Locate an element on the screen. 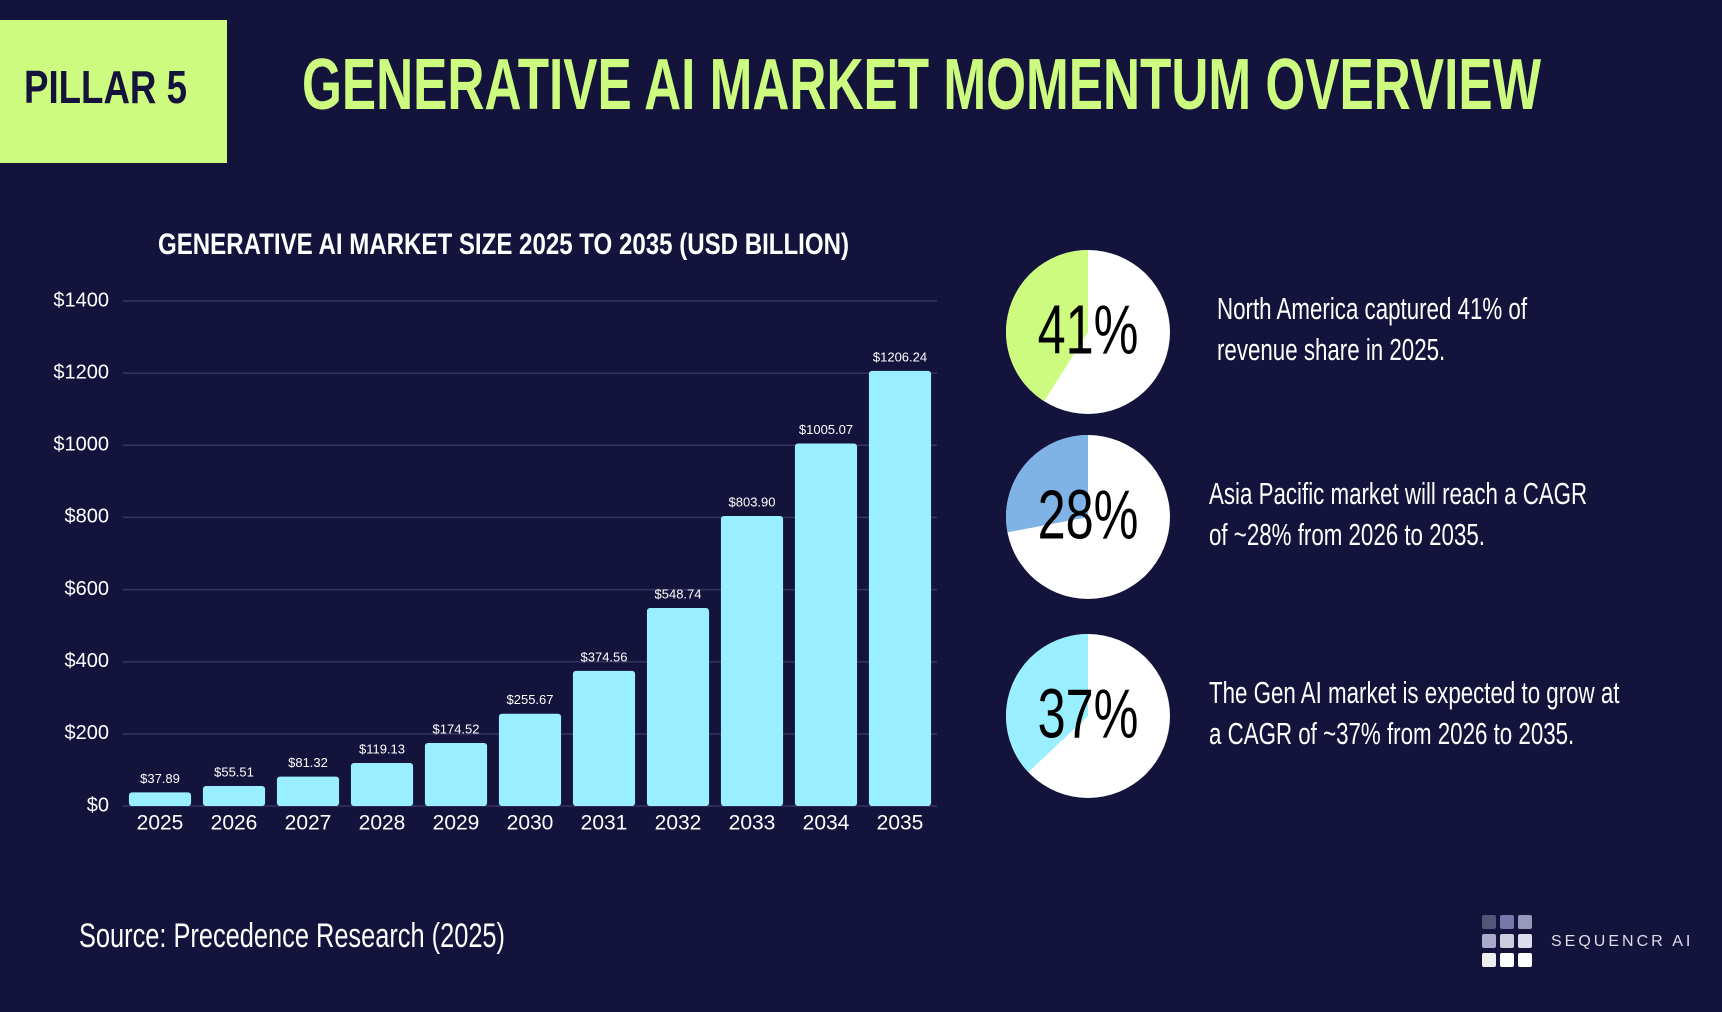 The height and width of the screenshot is (1012, 1722). x-tick-label: 2026 is located at coordinates (234, 823).